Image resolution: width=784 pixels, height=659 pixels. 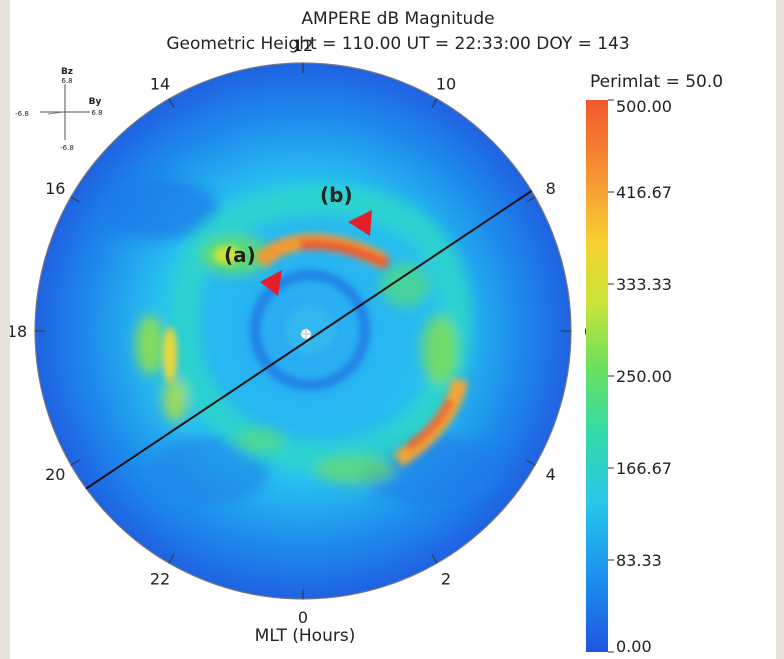 What do you see at coordinates (305, 636) in the screenshot?
I see `x-axis-label: MLT (Hours)` at bounding box center [305, 636].